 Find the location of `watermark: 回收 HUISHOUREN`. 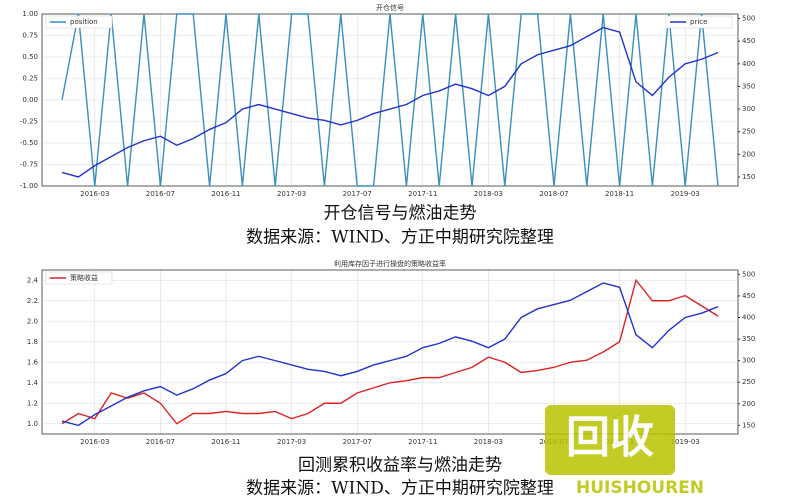

watermark: 回收 HUISHOUREN is located at coordinates (624, 451).